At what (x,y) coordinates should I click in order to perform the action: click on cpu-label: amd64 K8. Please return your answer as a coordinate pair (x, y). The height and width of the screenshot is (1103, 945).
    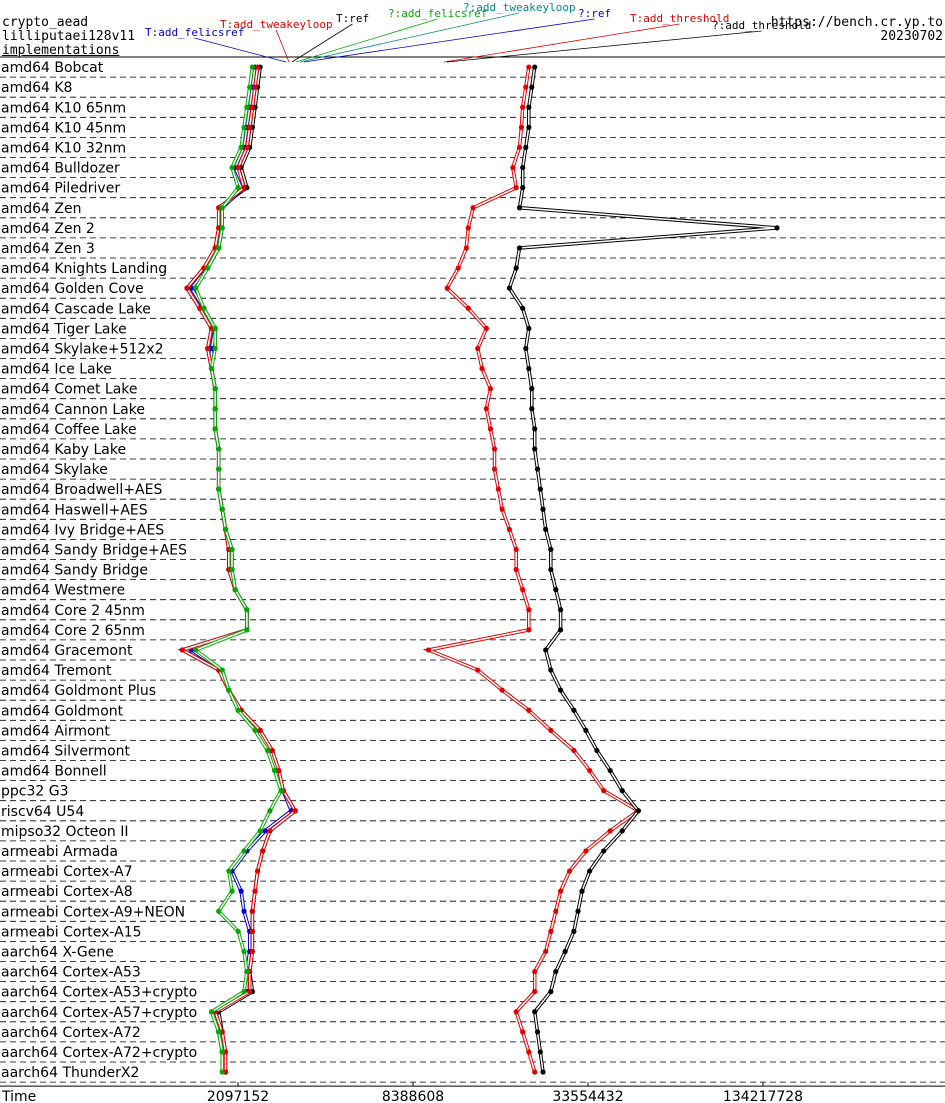
    Looking at the image, I should click on (36, 88).